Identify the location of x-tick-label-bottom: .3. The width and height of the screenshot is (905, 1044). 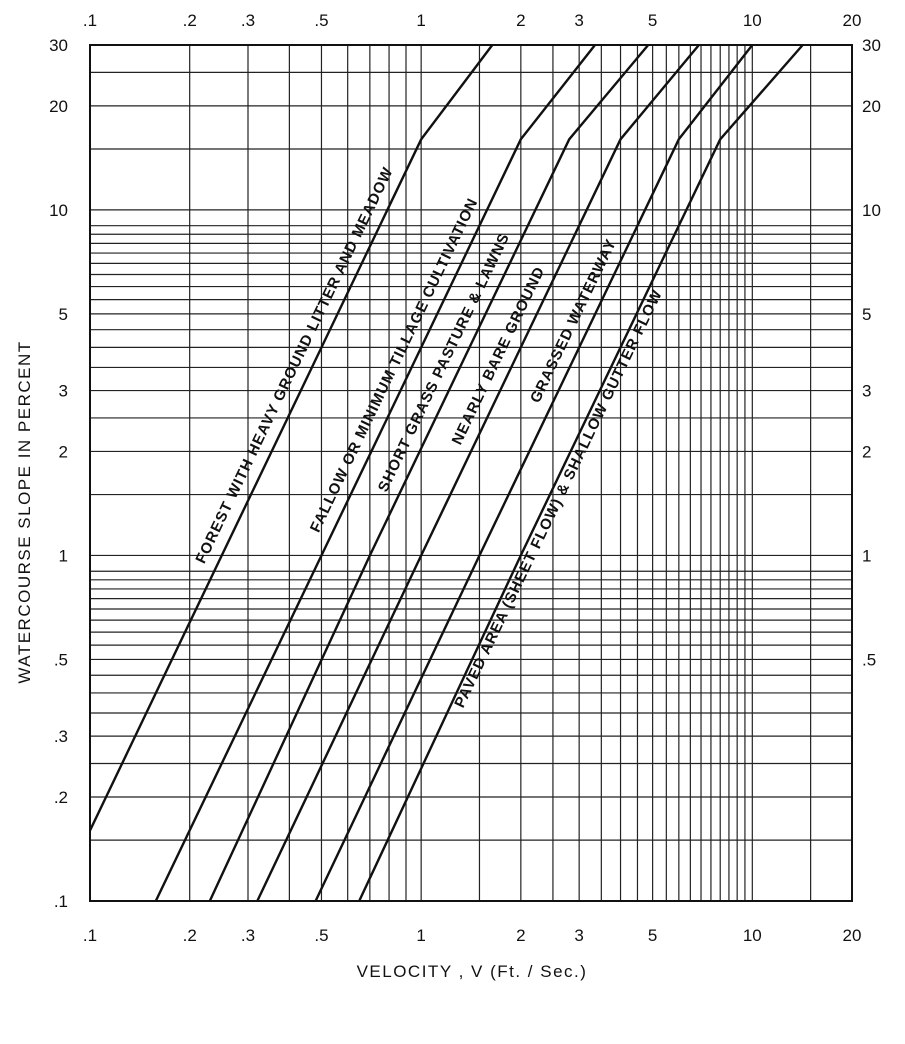
(248, 935).